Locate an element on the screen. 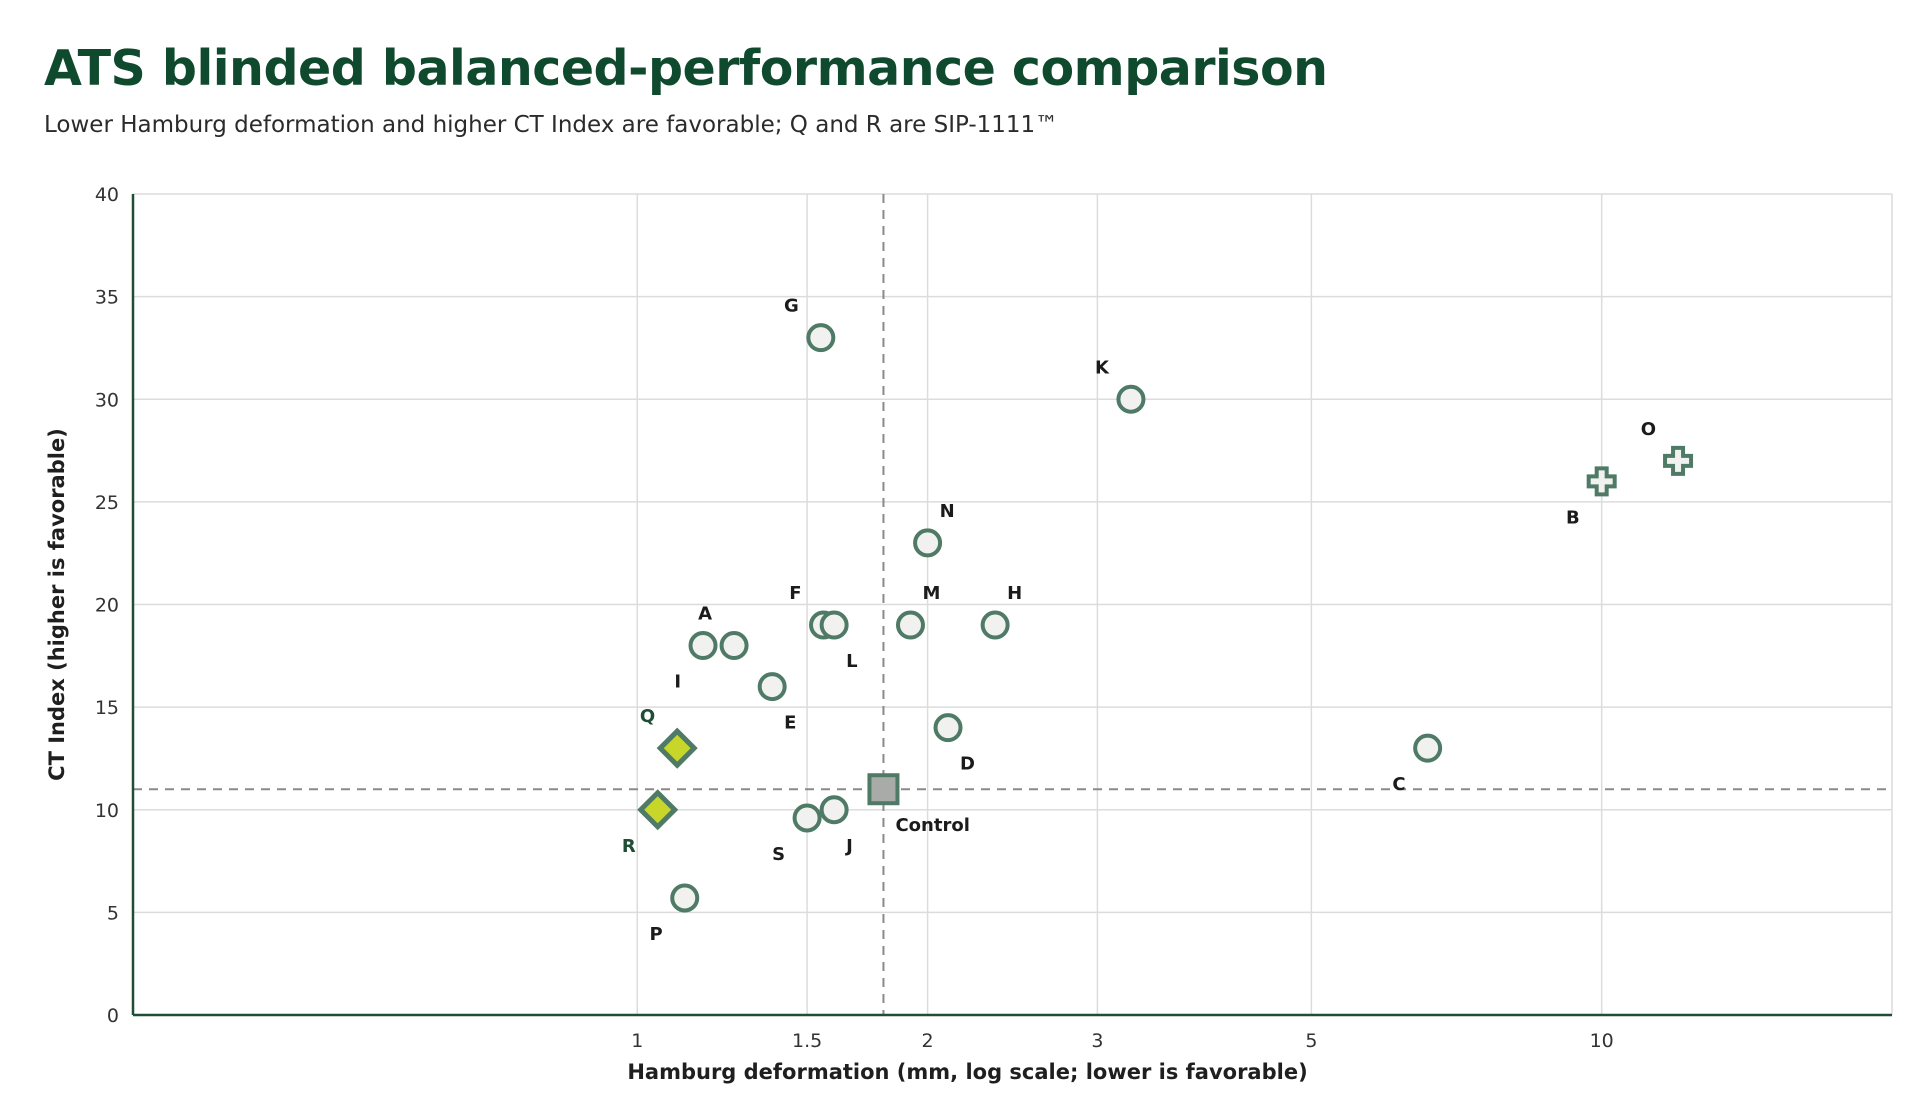  x-tick-label: 5 is located at coordinates (1311, 1041).